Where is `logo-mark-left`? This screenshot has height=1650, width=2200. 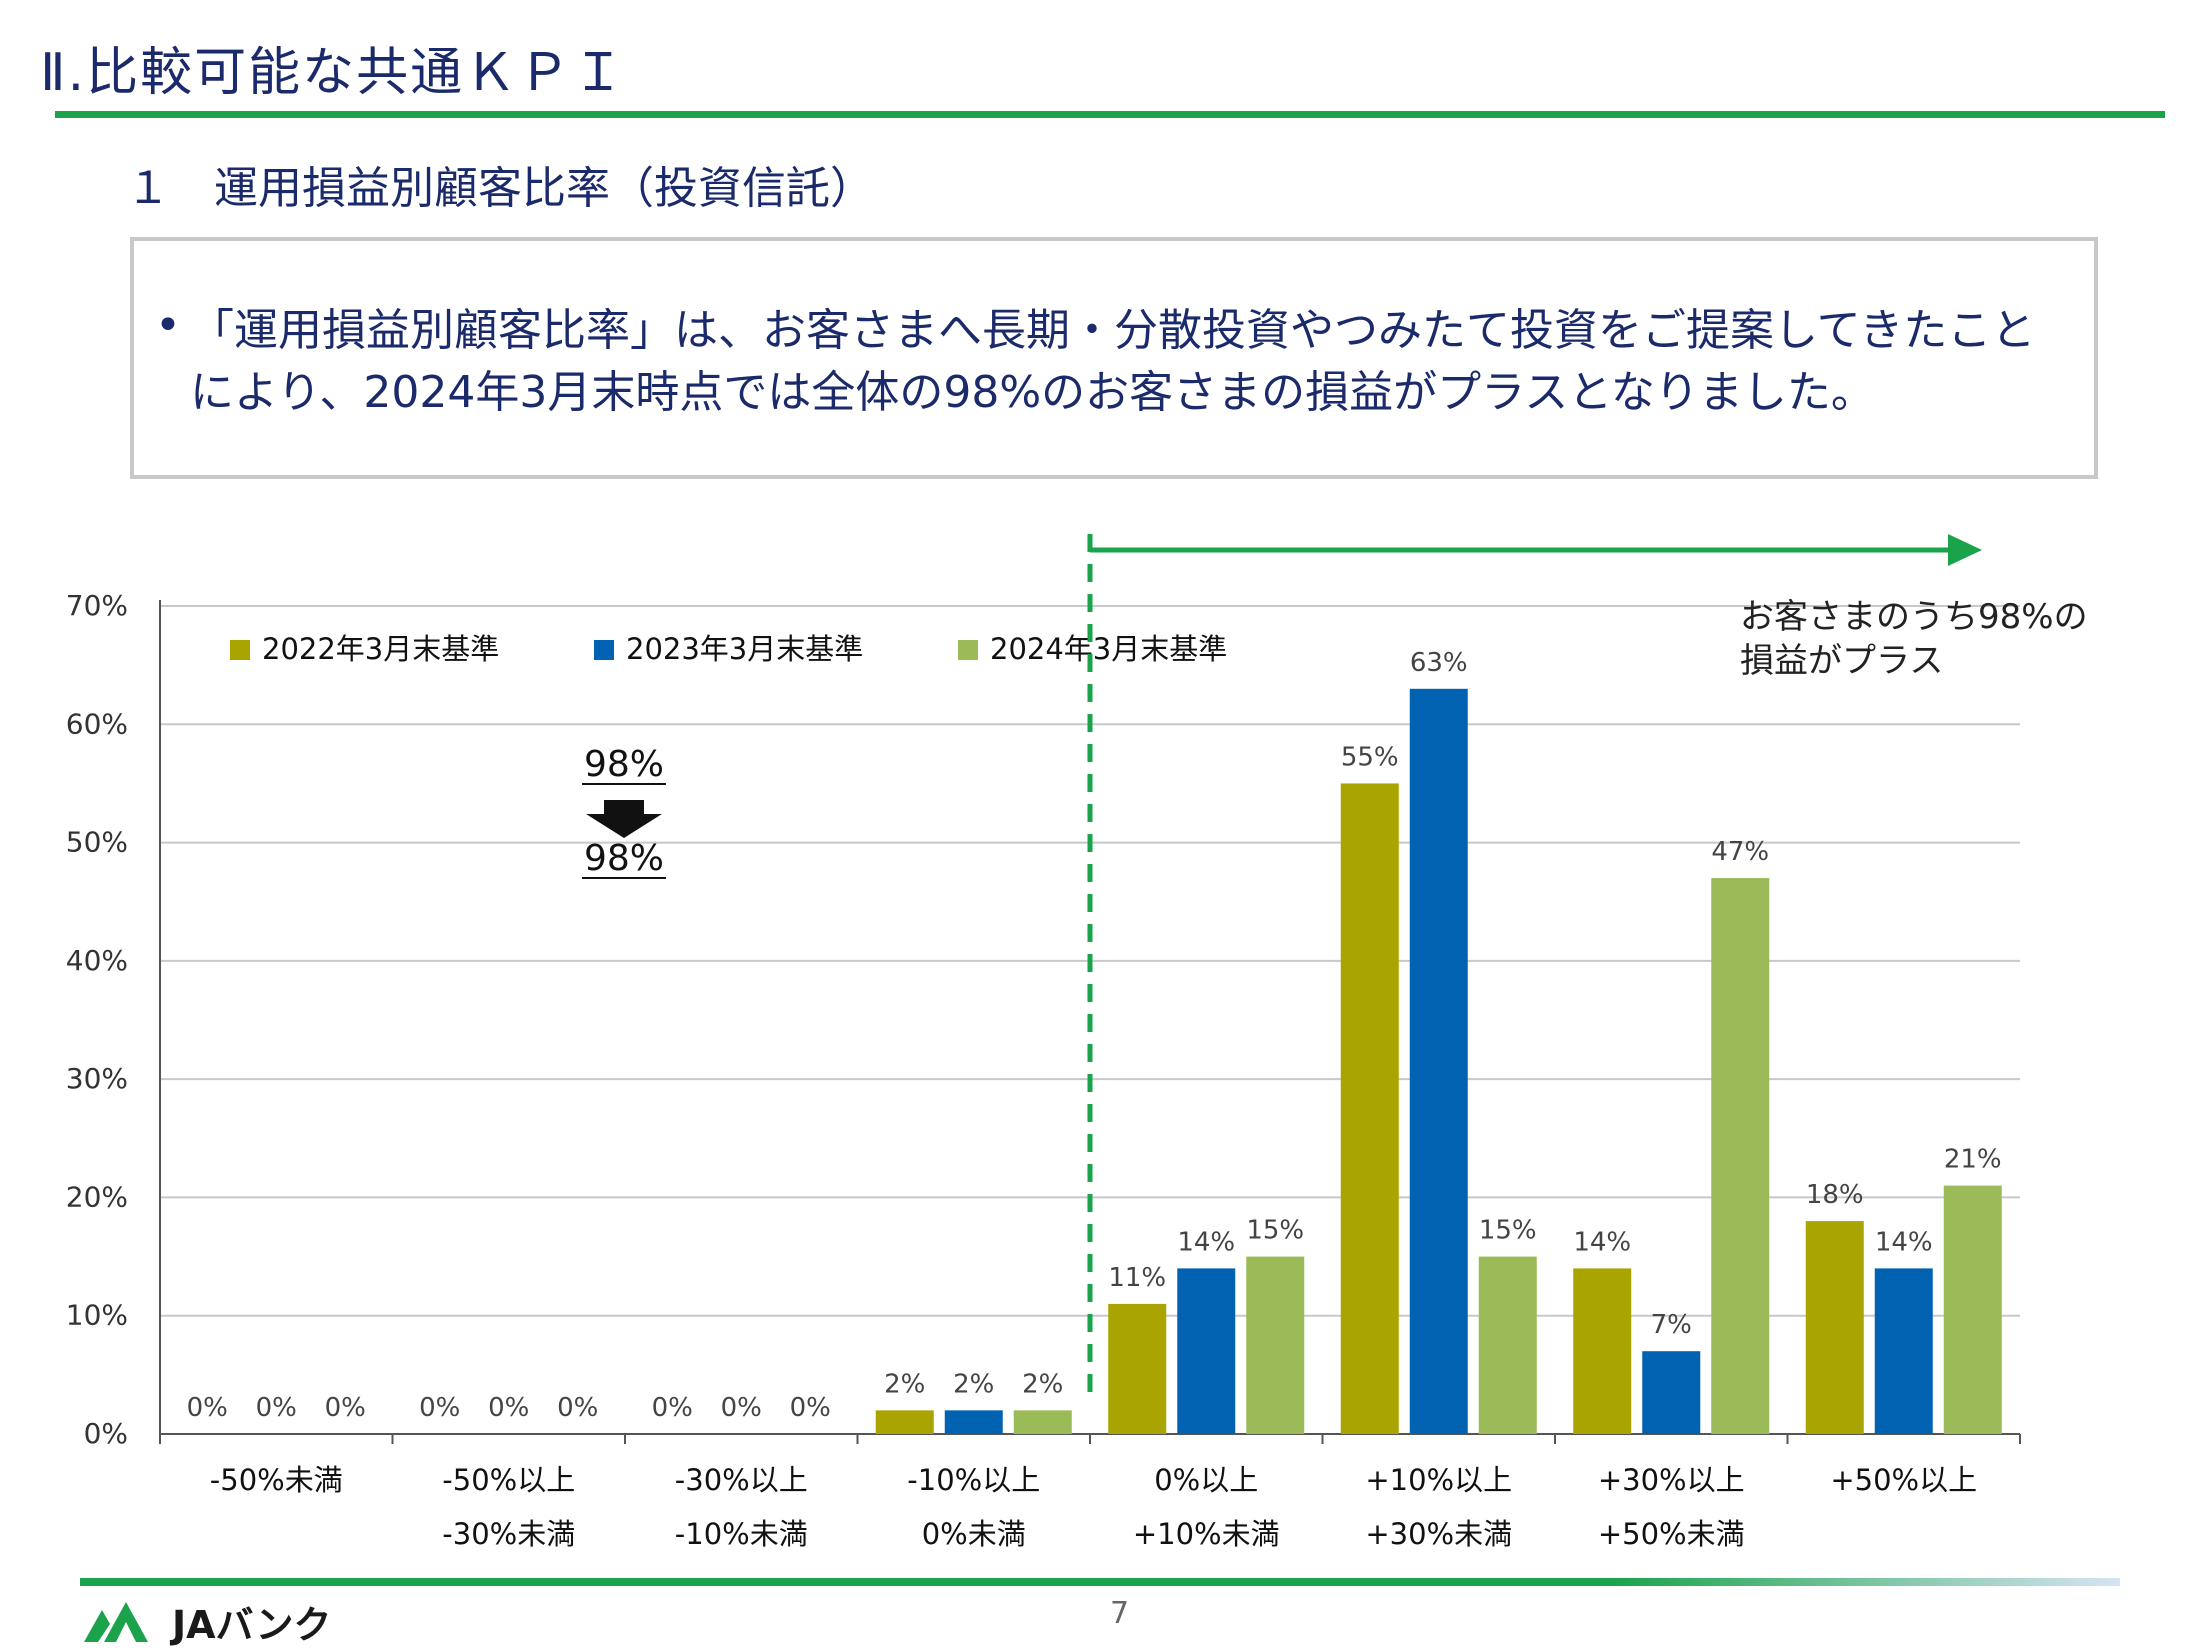 logo-mark-left is located at coordinates (97, 1626).